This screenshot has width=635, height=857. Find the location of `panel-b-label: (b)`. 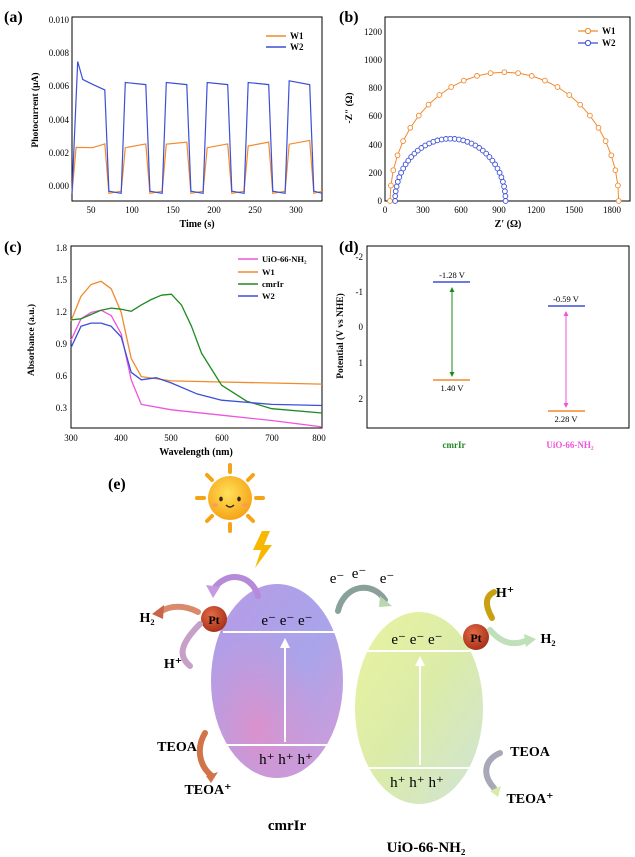

panel-b-label: (b) is located at coordinates (349, 17).